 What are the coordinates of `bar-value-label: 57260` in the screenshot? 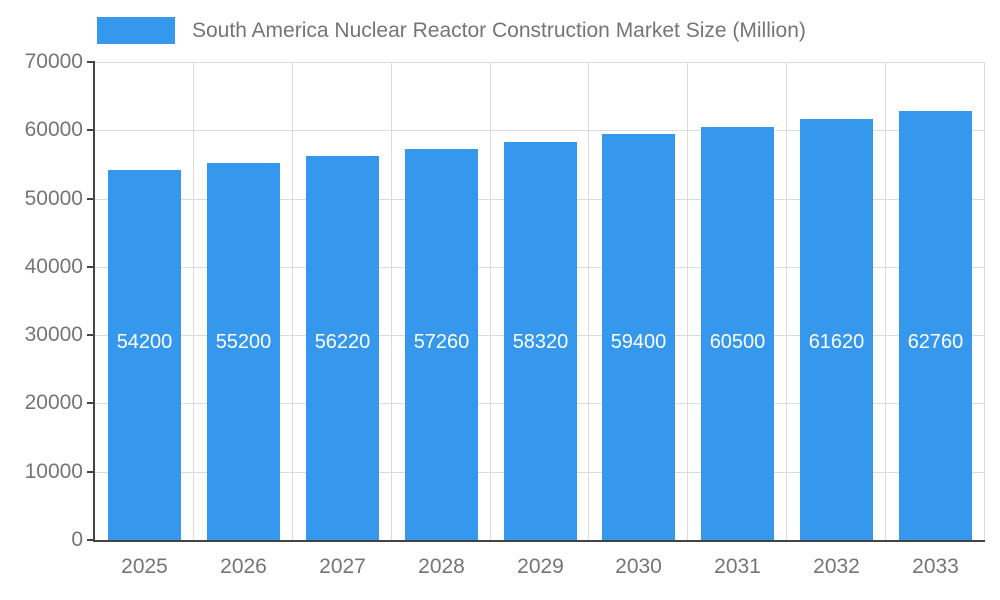 It's located at (441, 342).